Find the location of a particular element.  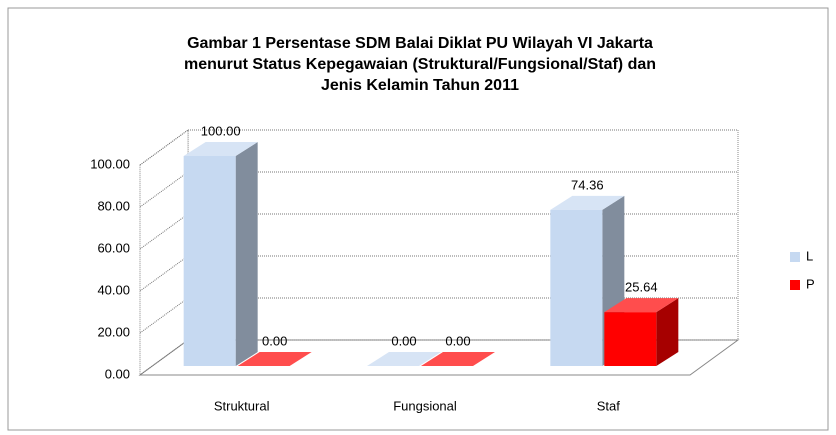

y-tick-label: 100.00 is located at coordinates (110, 163).